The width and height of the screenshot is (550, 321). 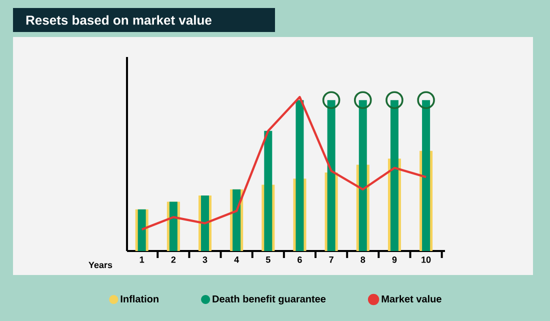 I want to click on x-tick-label: 10, so click(x=426, y=259).